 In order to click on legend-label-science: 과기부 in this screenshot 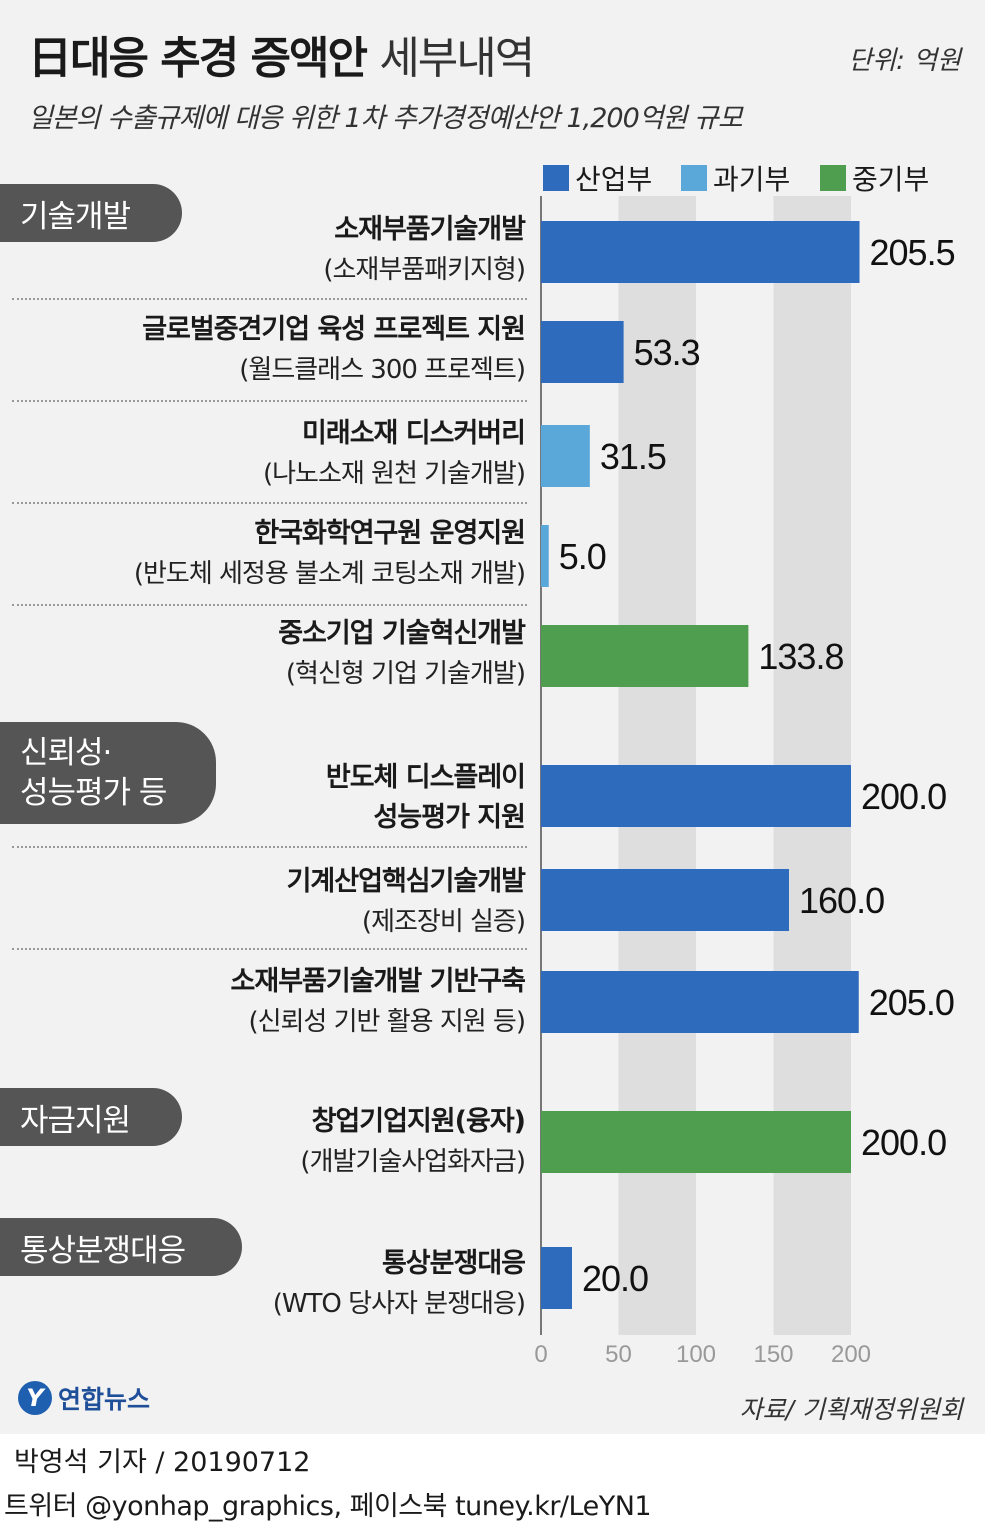, I will do `click(752, 179)`.